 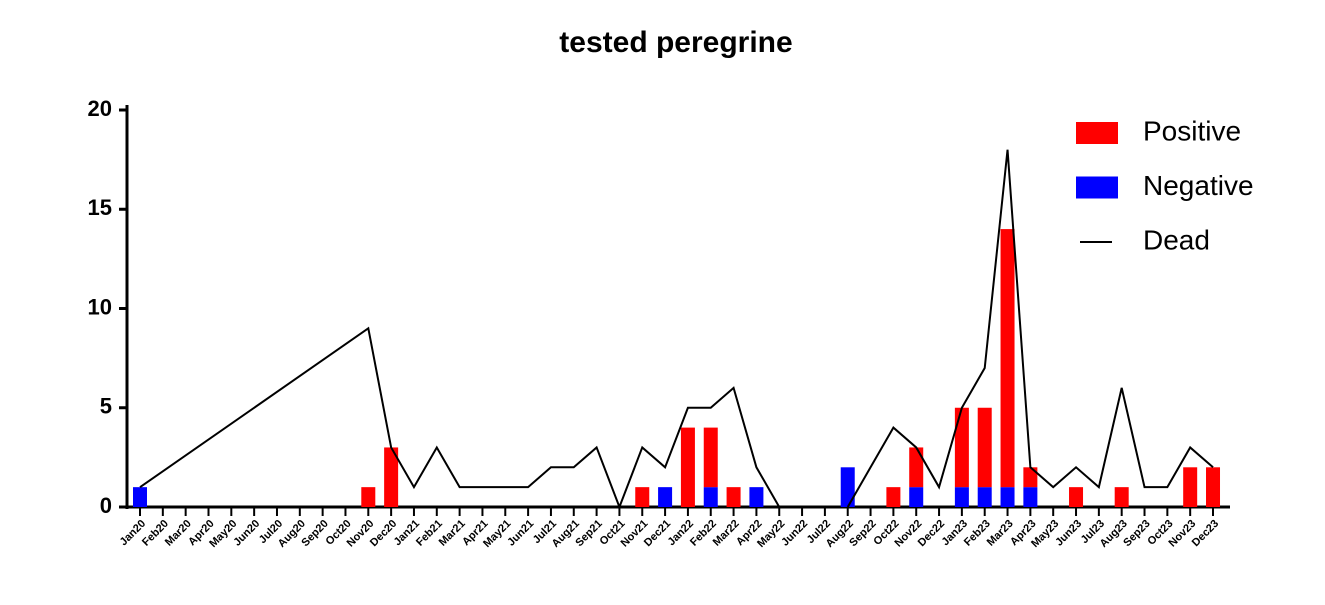 What do you see at coordinates (100, 207) in the screenshot?
I see `y-tick-label: 15` at bounding box center [100, 207].